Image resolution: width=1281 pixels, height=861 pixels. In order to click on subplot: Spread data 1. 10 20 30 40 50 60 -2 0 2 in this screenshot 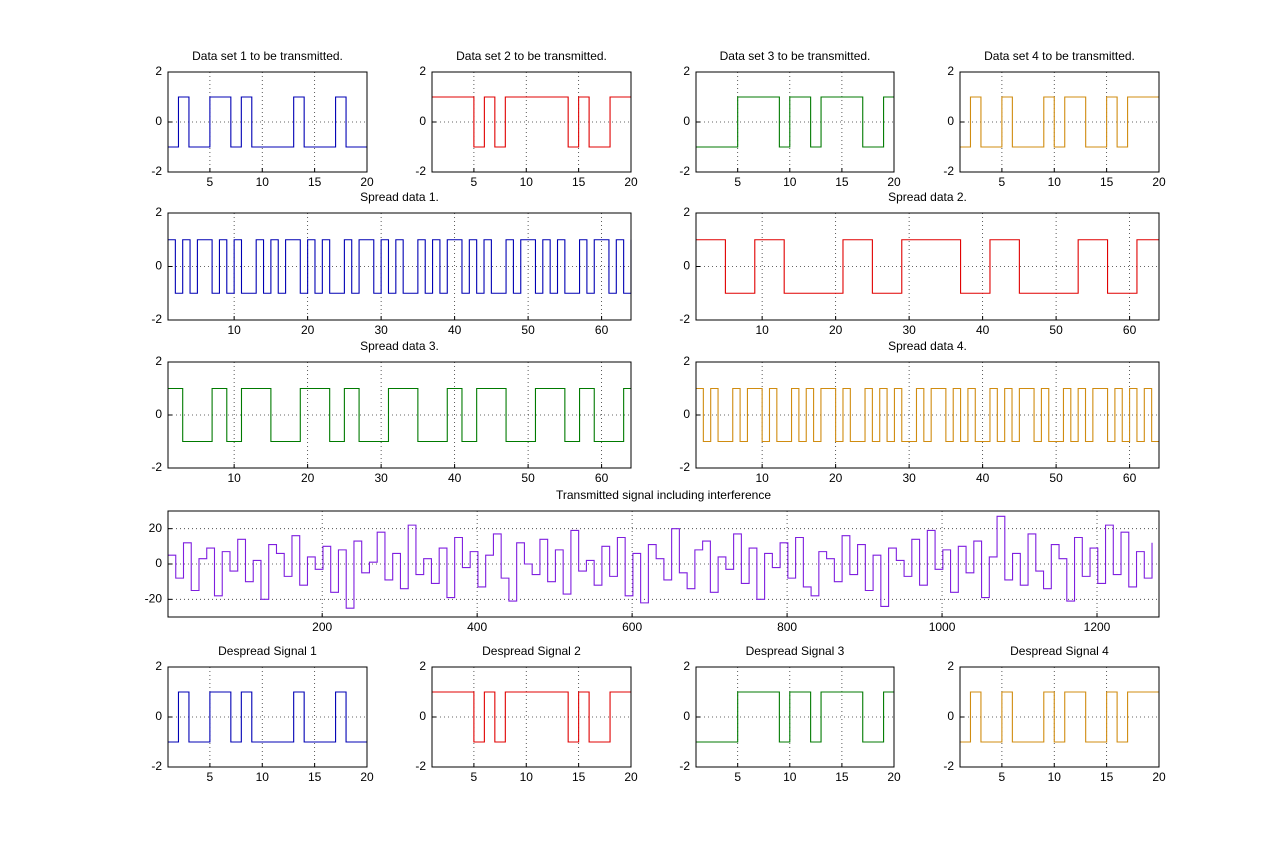, I will do `click(391, 263)`.